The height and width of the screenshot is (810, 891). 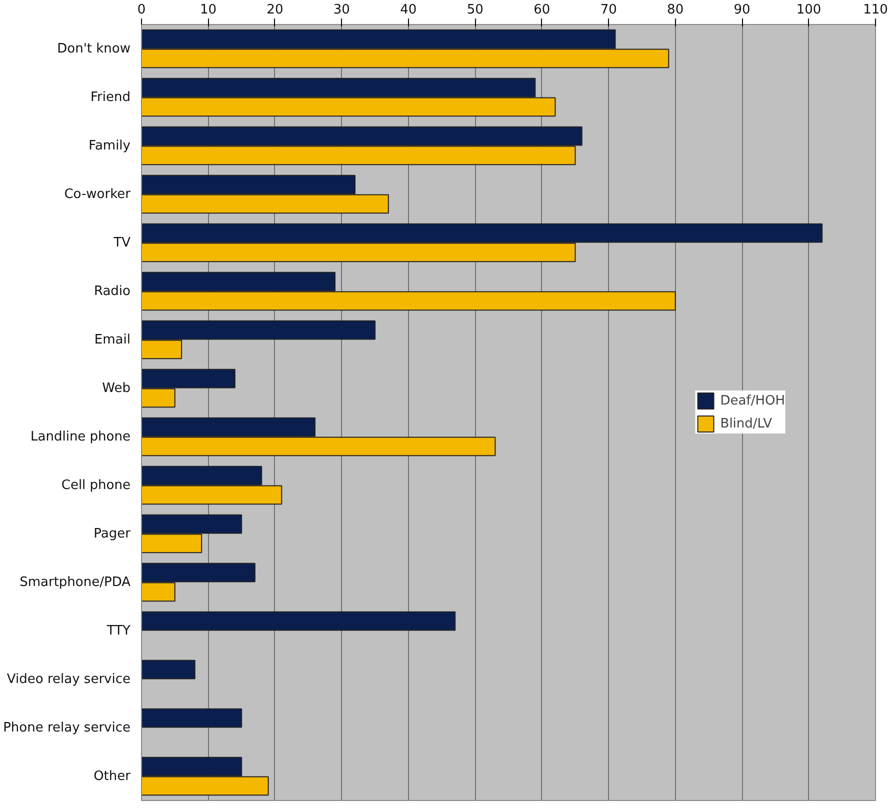 What do you see at coordinates (742, 10) in the screenshot?
I see `x-tick-label: 90` at bounding box center [742, 10].